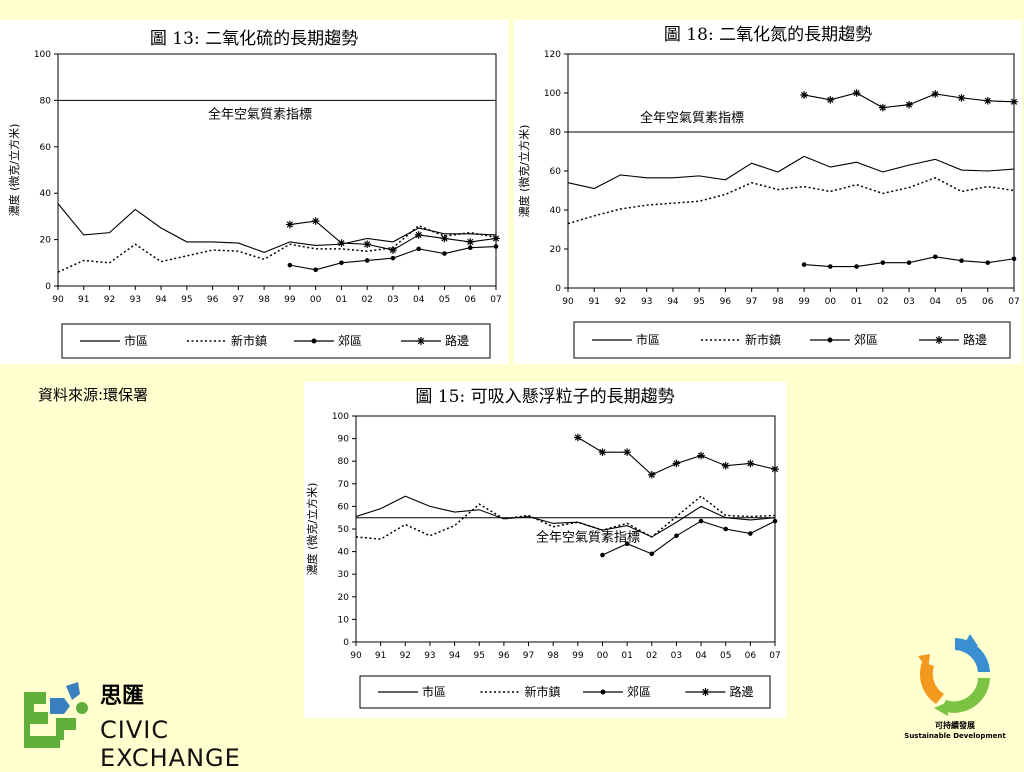 This screenshot has width=1024, height=772. I want to click on y-tick-label: 0, so click(558, 289).